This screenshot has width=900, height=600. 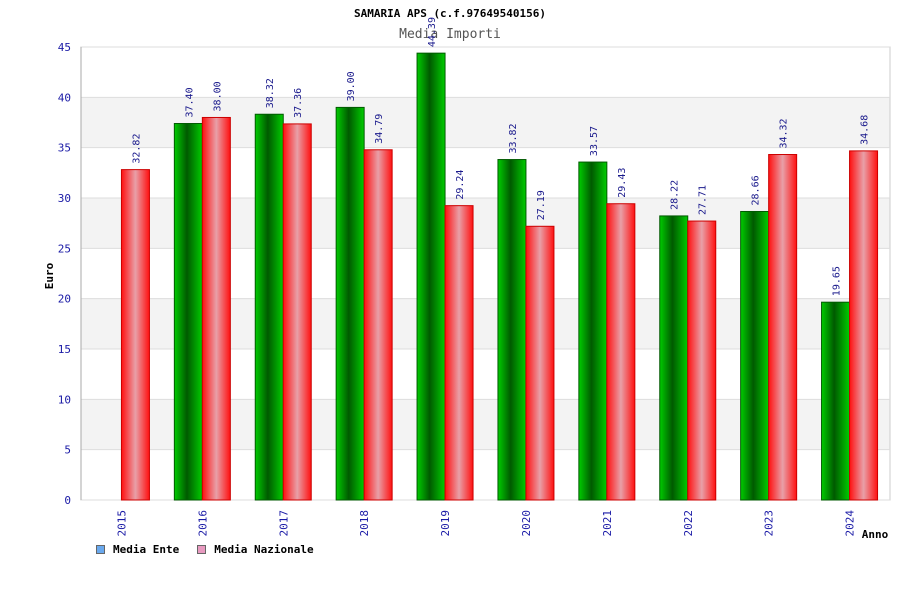 What do you see at coordinates (350, 303) in the screenshot?
I see `bar-media-ente-2018` at bounding box center [350, 303].